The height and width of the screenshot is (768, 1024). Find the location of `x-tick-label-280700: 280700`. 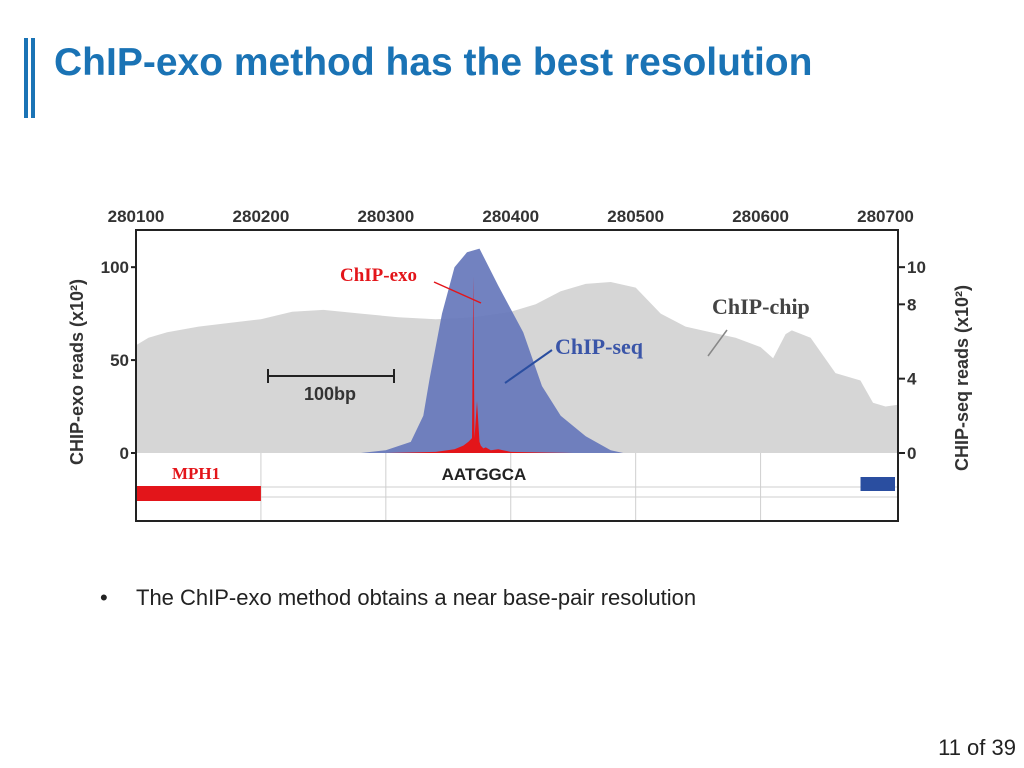

x-tick-label-280700: 280700 is located at coordinates (885, 216).